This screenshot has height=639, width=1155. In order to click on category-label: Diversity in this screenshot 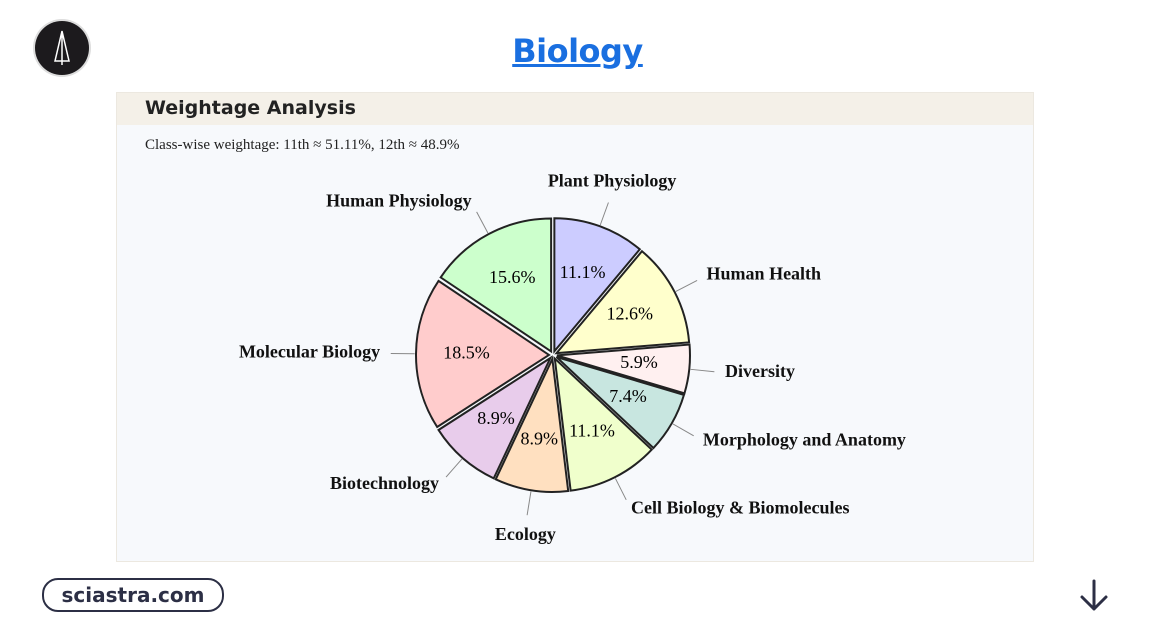, I will do `click(760, 371)`.